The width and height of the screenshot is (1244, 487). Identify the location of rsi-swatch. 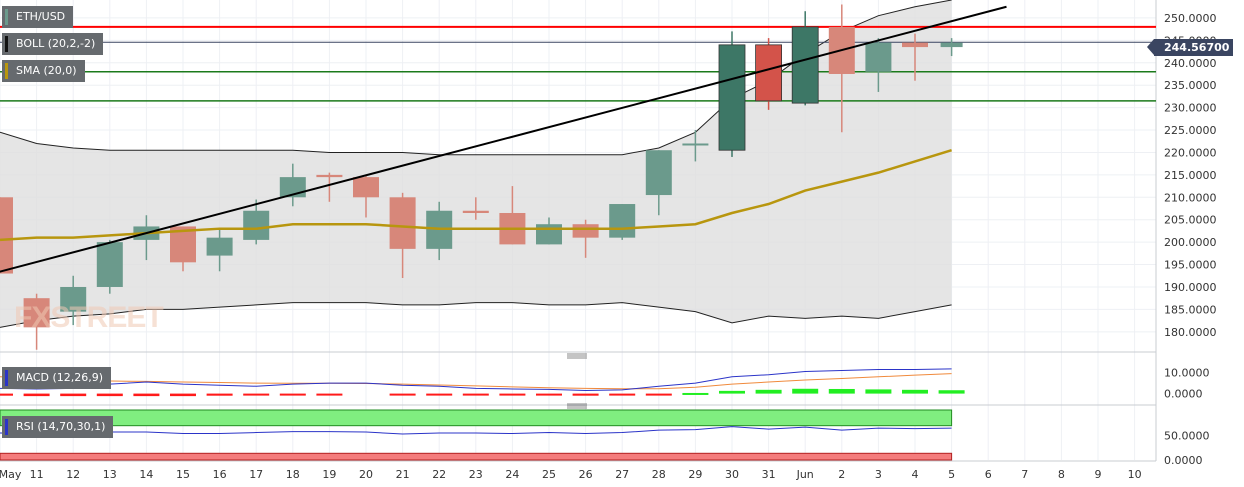
(6, 427).